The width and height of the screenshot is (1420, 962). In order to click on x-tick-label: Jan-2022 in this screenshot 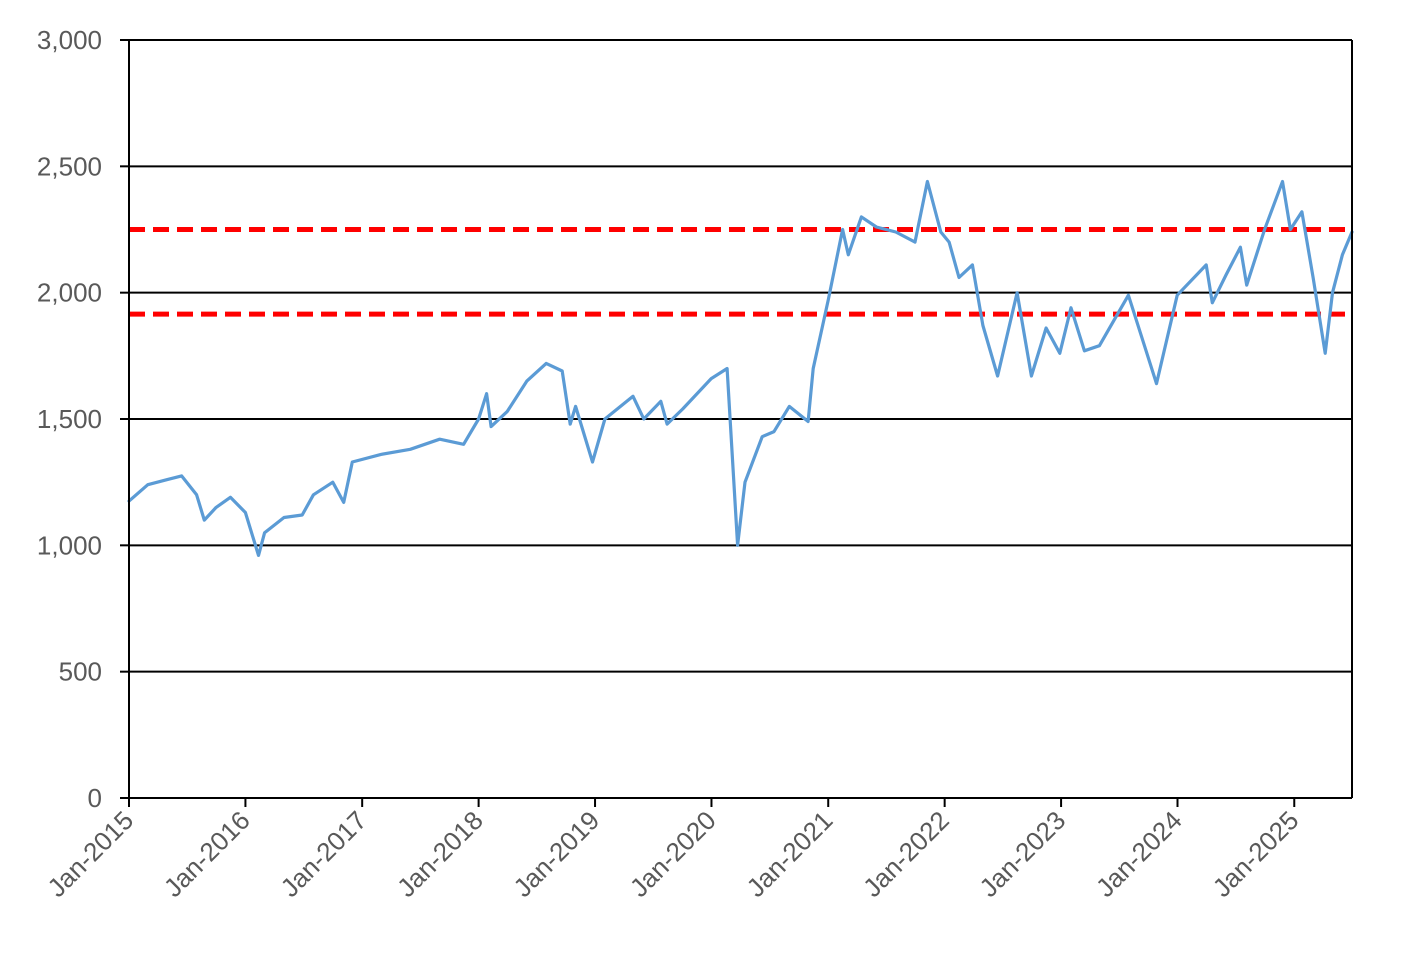, I will do `click(906, 854)`.